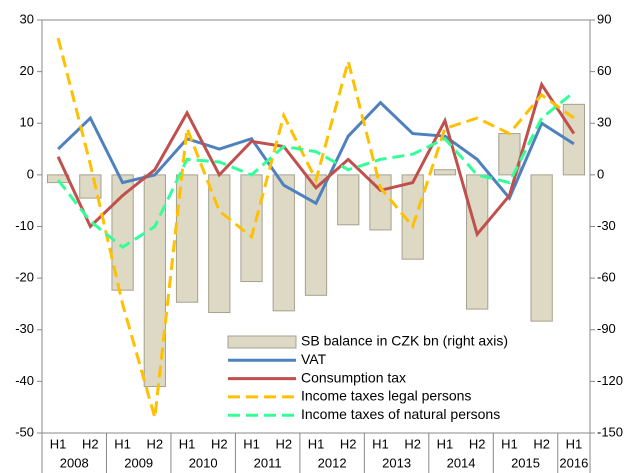  Describe the element at coordinates (24, 225) in the screenshot. I see `y-tick-label: -10` at that location.